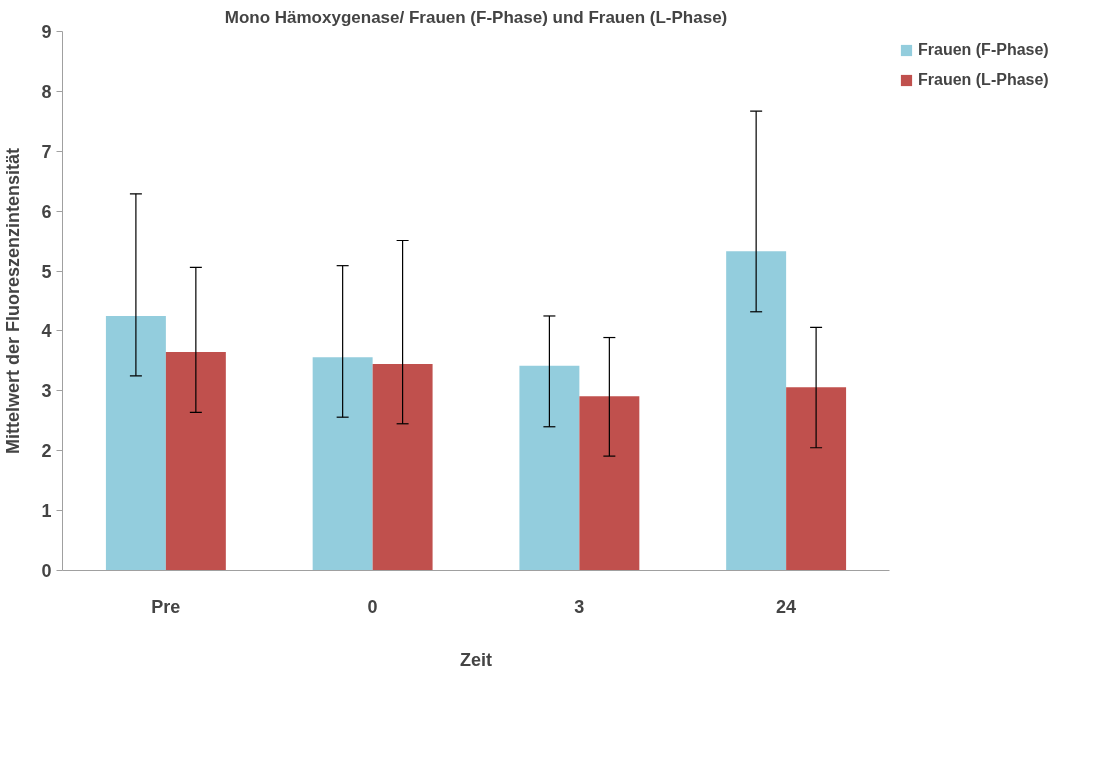 The width and height of the screenshot is (1116, 776). Describe the element at coordinates (46, 391) in the screenshot. I see `y-tick-label: 3` at that location.